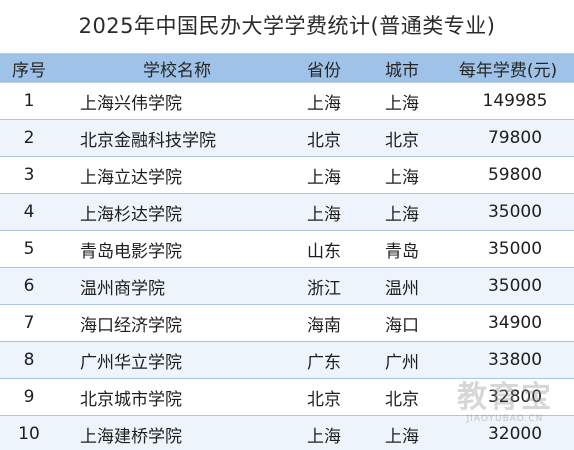 This screenshot has height=450, width=574. Describe the element at coordinates (29, 397) in the screenshot. I see `rank-cell: 9` at that location.